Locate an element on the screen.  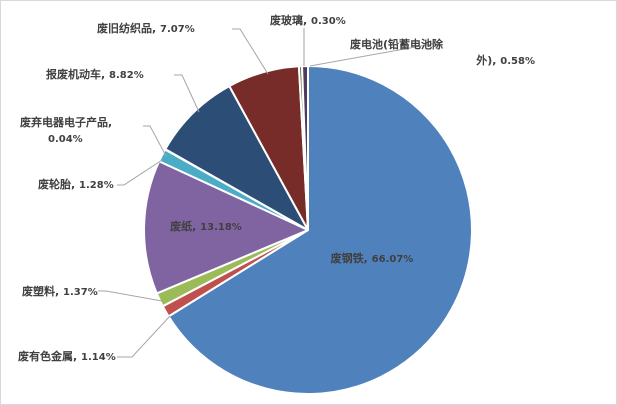
slice-label: 废旧纺织品, 7.07% is located at coordinates (146, 28).